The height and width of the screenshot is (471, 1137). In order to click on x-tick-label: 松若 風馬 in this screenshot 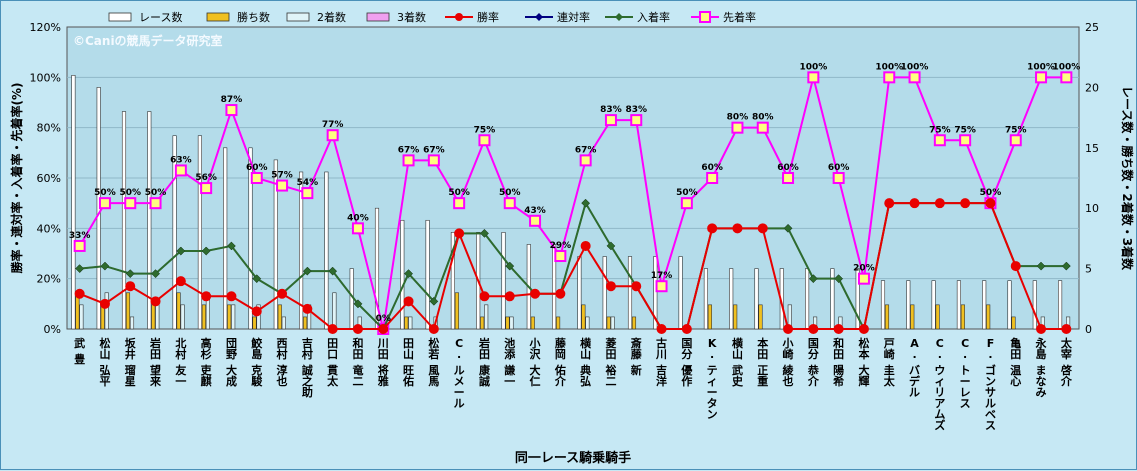, I will do `click(433, 362)`.